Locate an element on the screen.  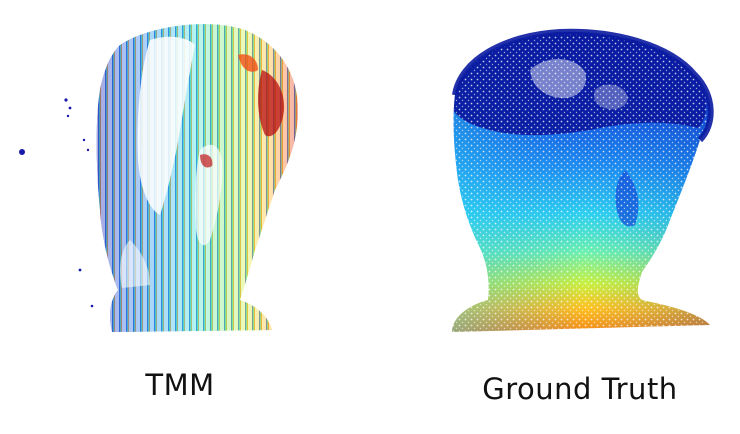
ground-truth-caption: Ground Truth is located at coordinates (580, 389).